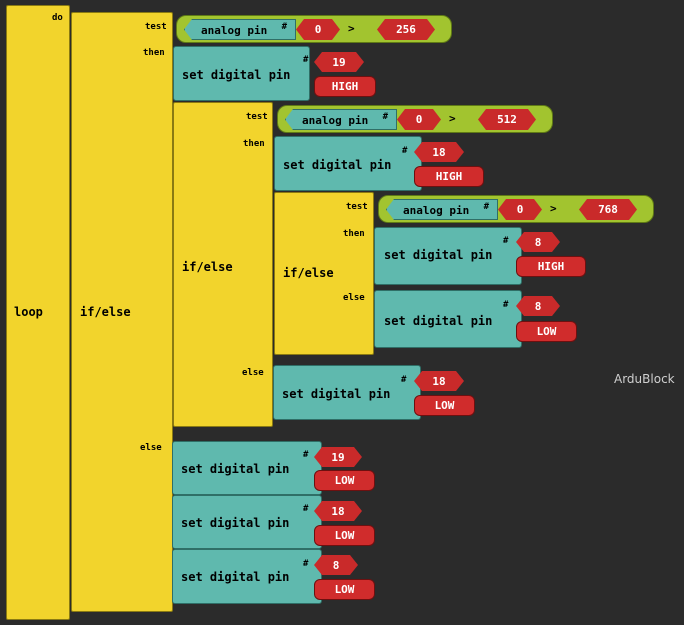 Image resolution: width=684 pixels, height=625 pixels. What do you see at coordinates (318, 29) in the screenshot?
I see `analog-pin-value-1: 0` at bounding box center [318, 29].